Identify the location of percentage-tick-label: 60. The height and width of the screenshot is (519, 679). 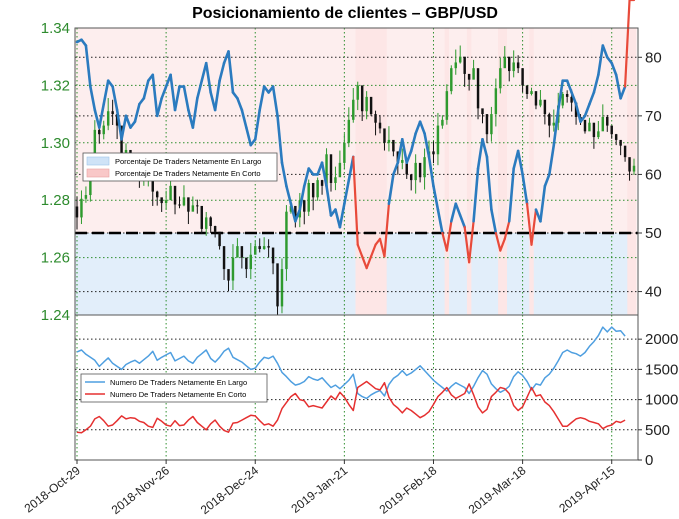
(653, 174).